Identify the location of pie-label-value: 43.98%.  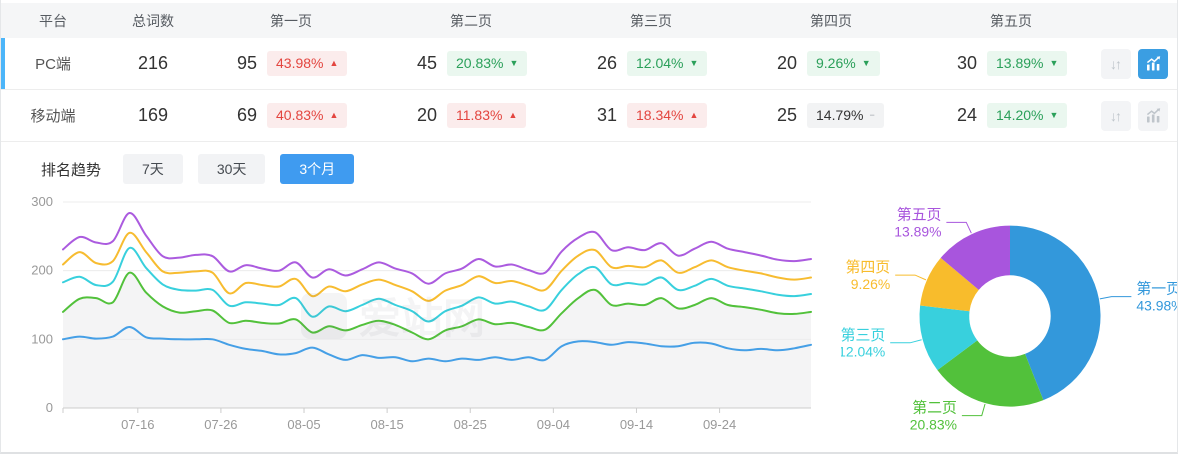
(1156, 306).